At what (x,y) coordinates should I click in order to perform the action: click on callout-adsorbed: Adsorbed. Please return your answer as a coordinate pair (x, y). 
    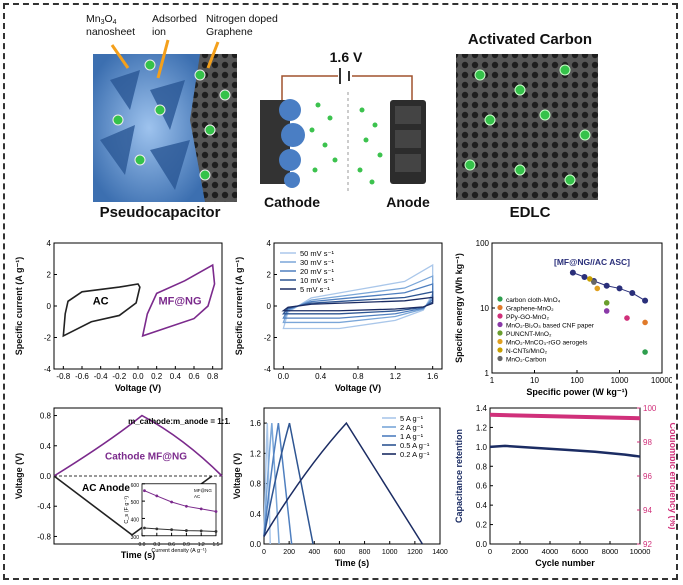
    Looking at the image, I should click on (174, 19).